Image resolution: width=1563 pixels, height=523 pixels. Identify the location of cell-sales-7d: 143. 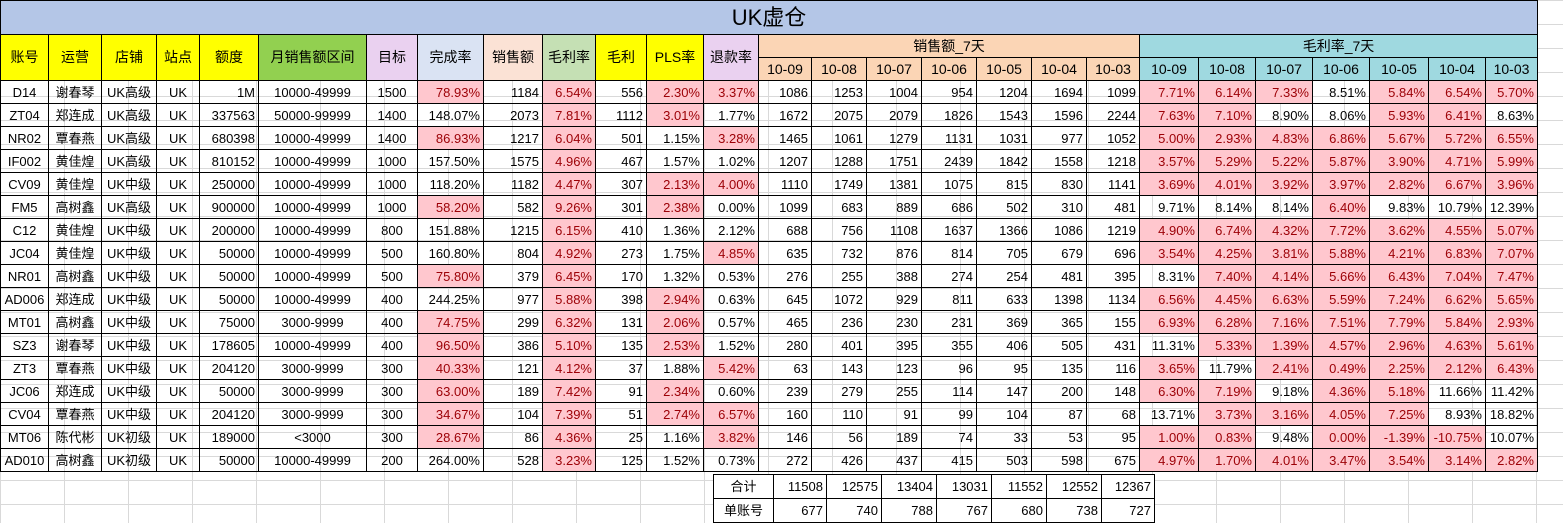
(839, 368).